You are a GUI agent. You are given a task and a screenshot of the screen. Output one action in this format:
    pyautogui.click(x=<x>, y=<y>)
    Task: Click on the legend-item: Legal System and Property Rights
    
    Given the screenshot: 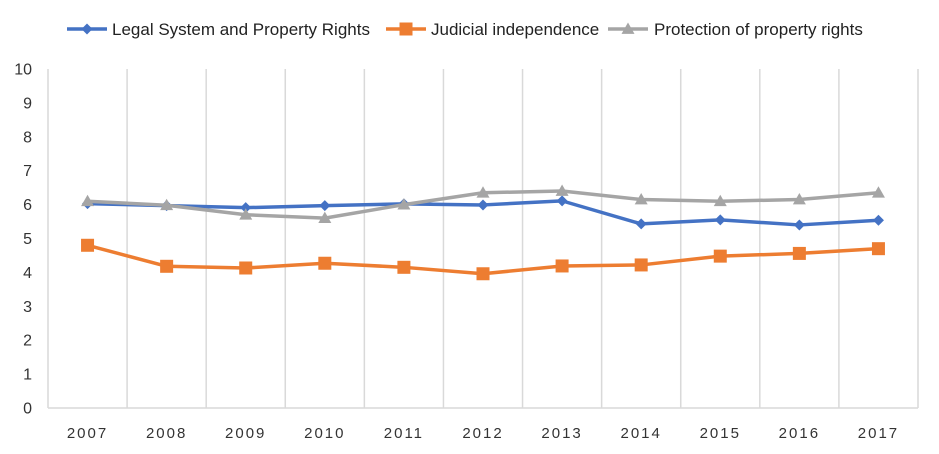 What is the action you would take?
    pyautogui.click(x=218, y=29)
    